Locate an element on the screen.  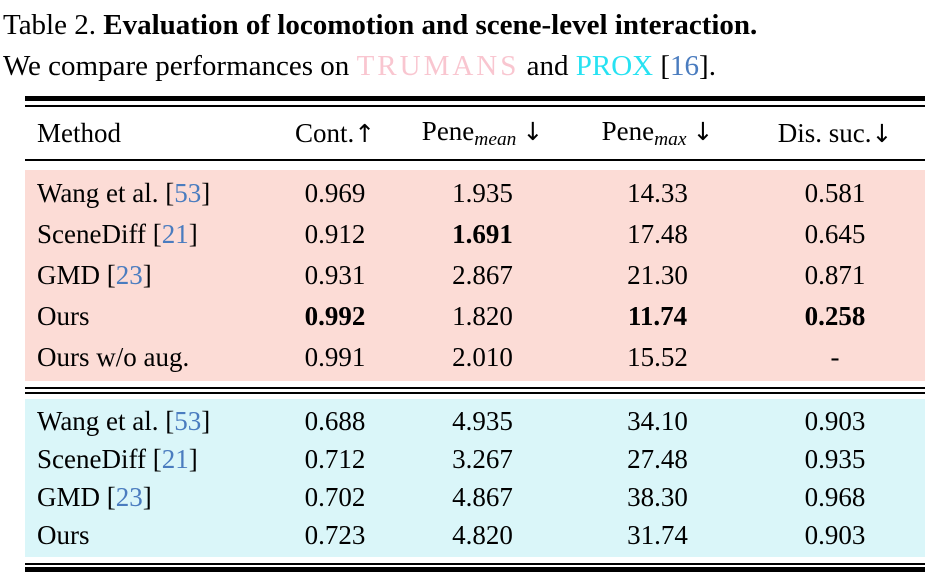
value-cell: 1.820 is located at coordinates (482, 316).